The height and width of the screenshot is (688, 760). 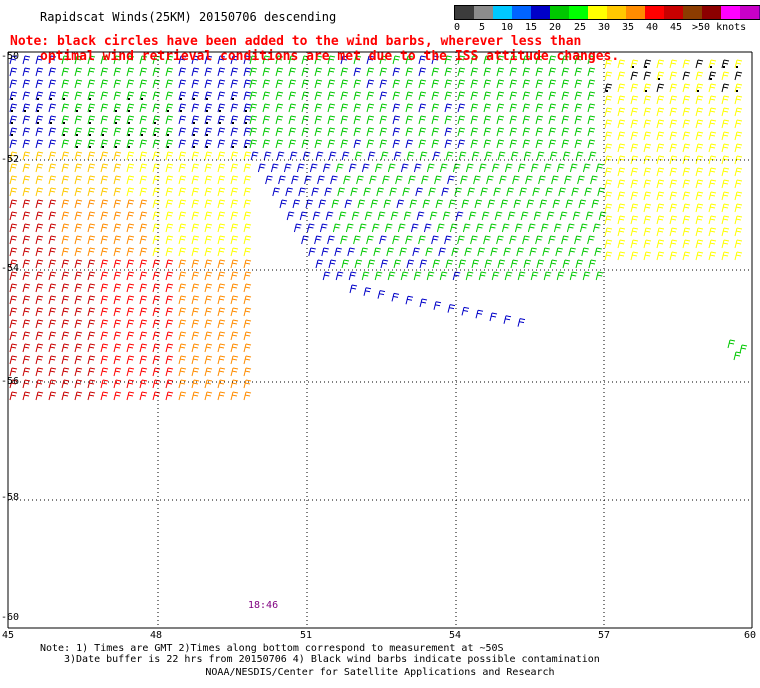 I want to click on colorbar-label: 10, so click(x=507, y=27).